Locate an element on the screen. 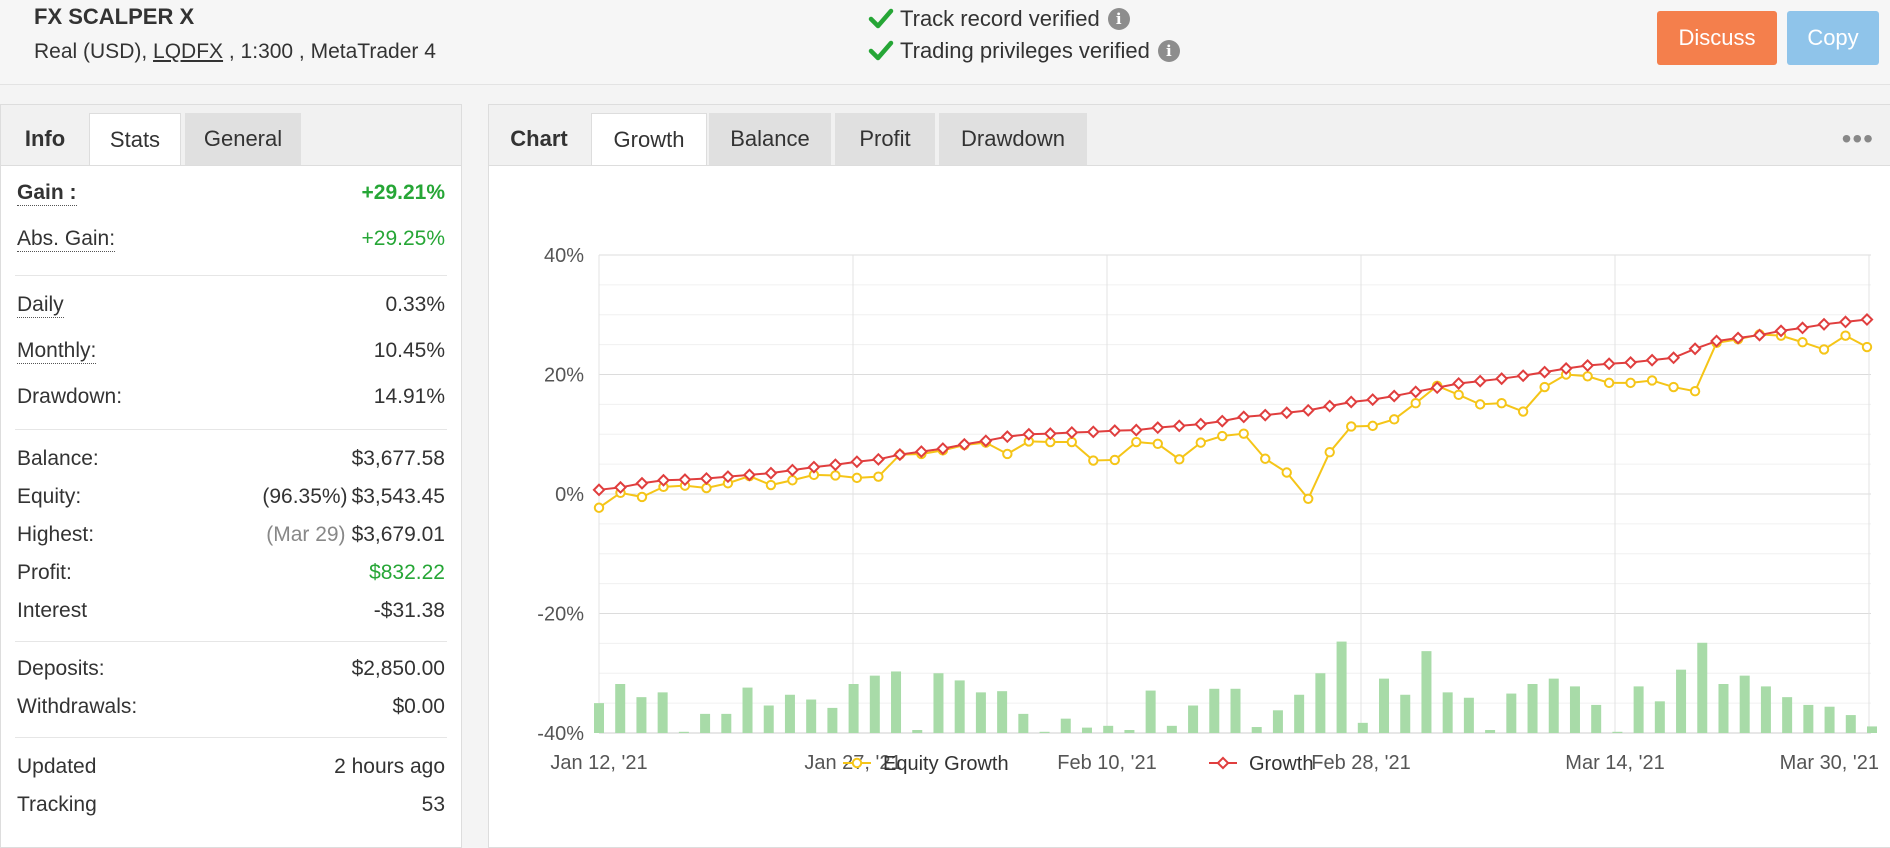  discuss-button: Discuss is located at coordinates (1717, 38).